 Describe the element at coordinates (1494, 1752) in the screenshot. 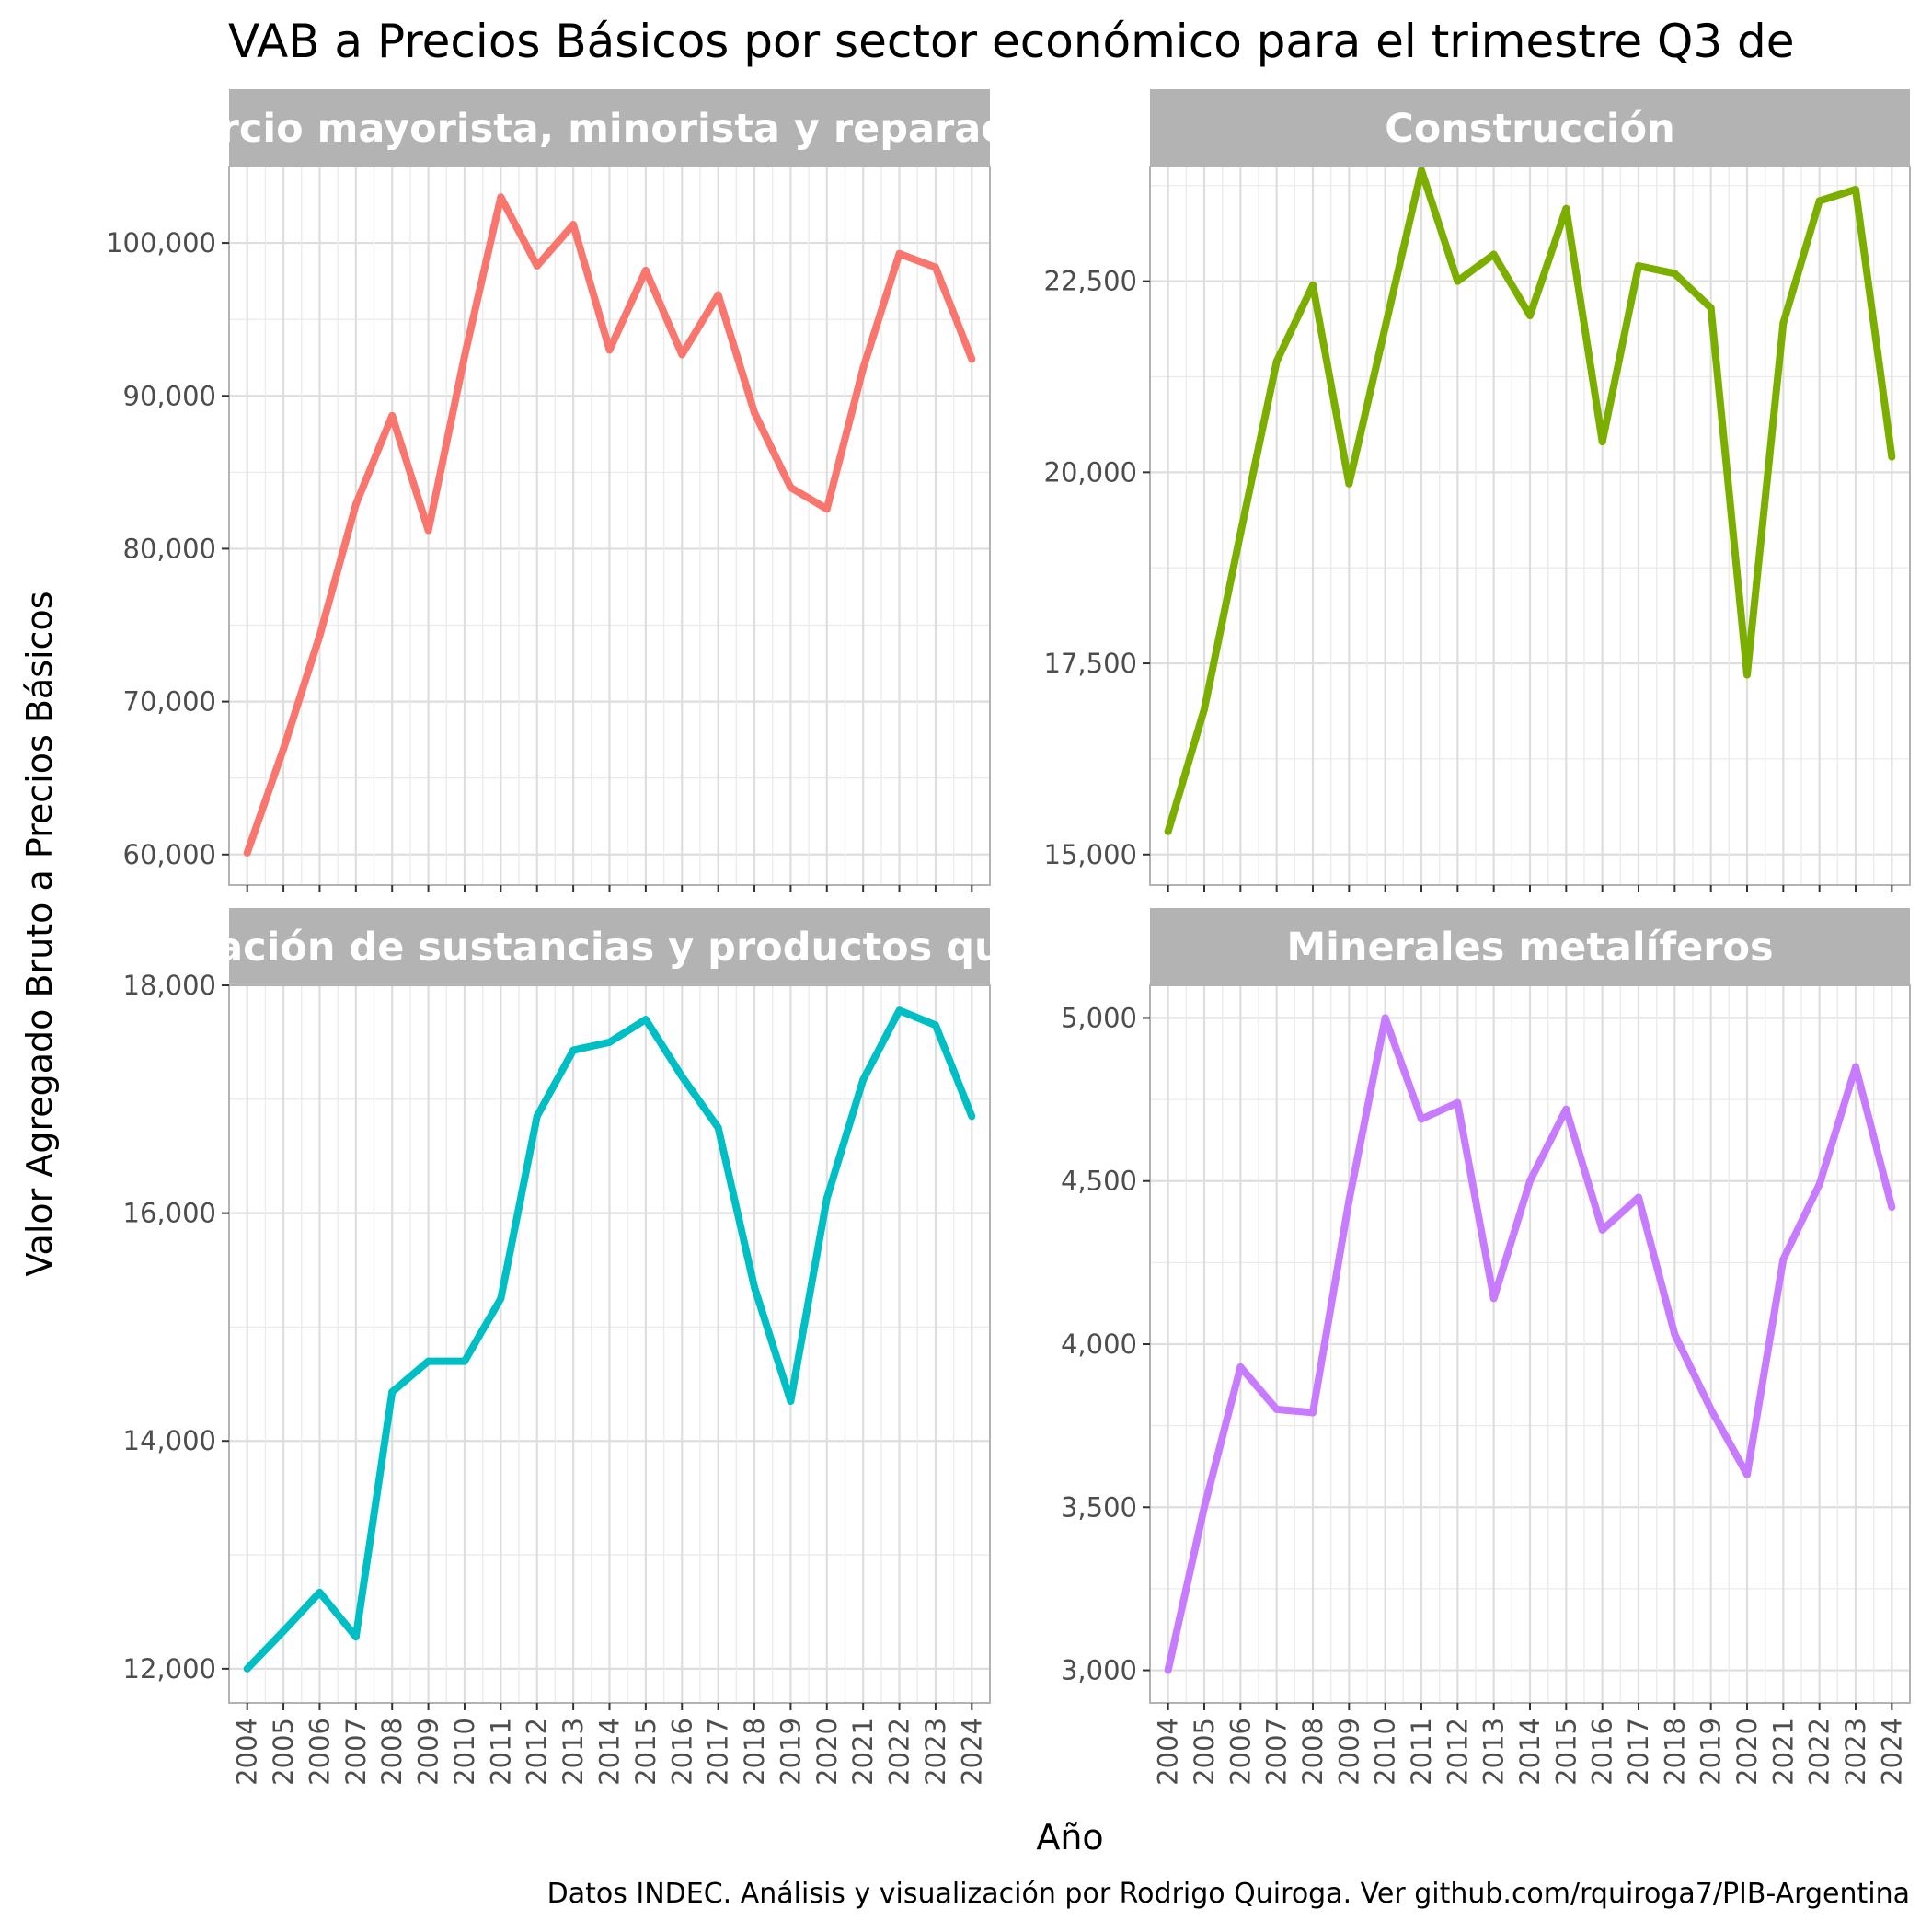

I see `x-tick-label: 2013` at that location.